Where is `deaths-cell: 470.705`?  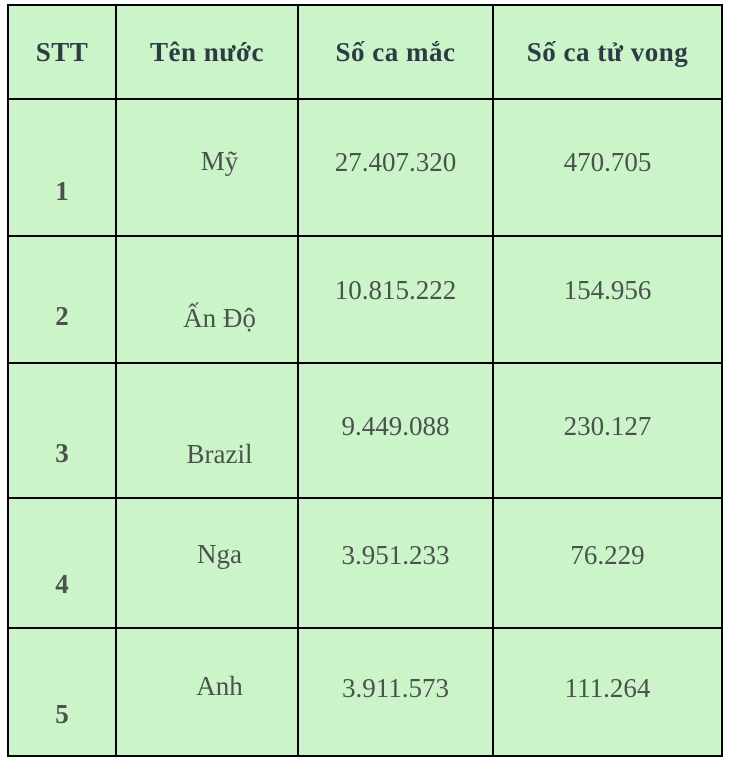 deaths-cell: 470.705 is located at coordinates (607, 167).